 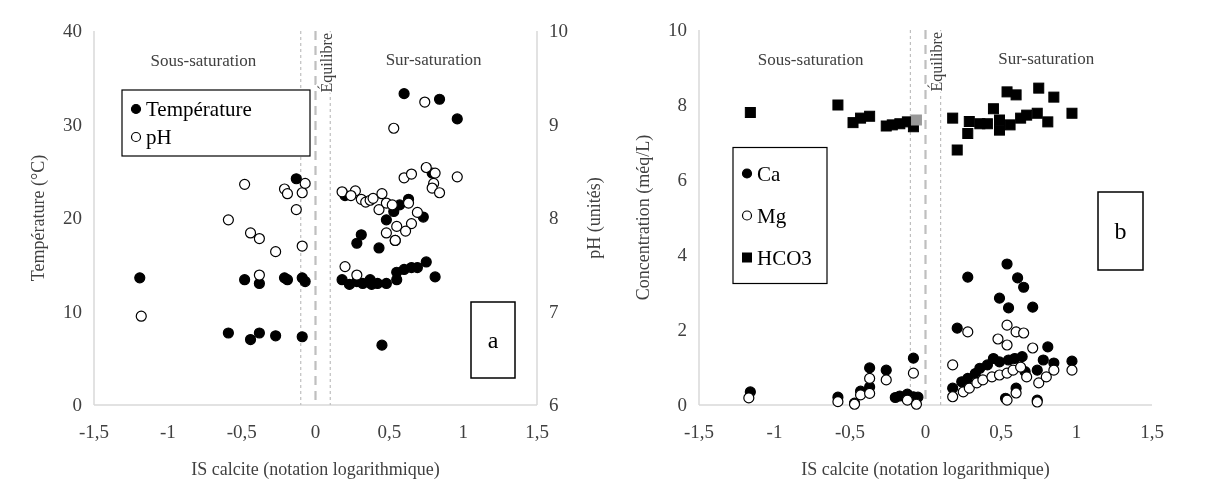 I want to click on y-axis-title: Concentration (méq/L), so click(x=643, y=217).